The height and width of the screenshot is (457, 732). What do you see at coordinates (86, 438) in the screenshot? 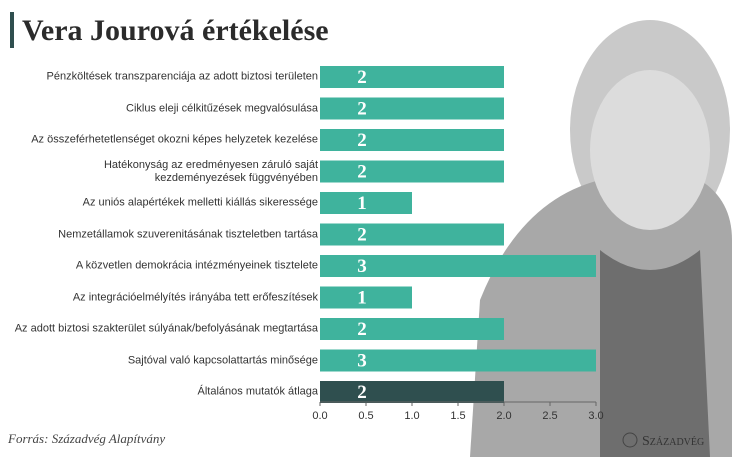
I see `source: Forrás: Századvég Alapítvány` at bounding box center [86, 438].